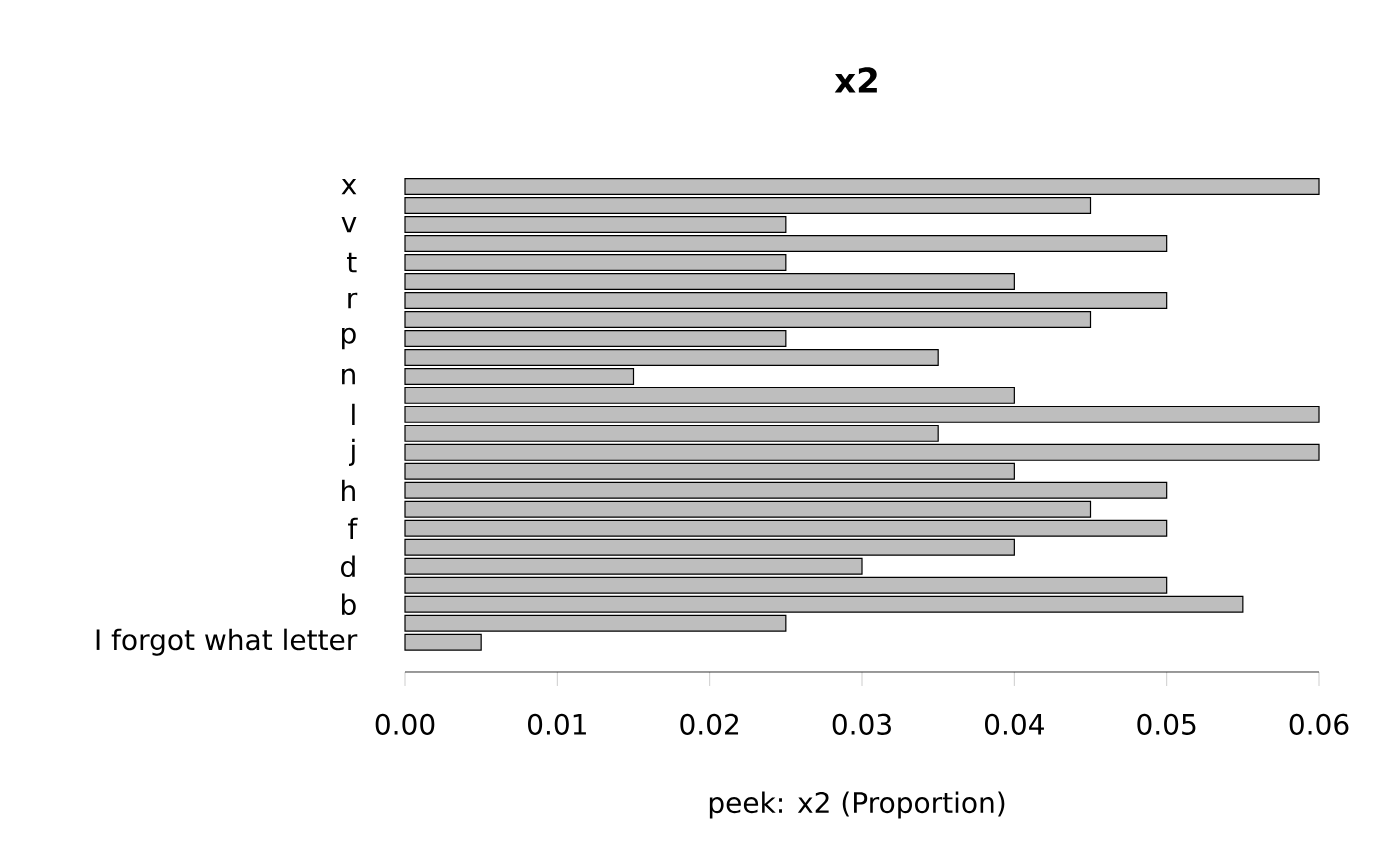 The image size is (1400, 866). Describe the element at coordinates (857, 805) in the screenshot. I see `x-axis-title: peek: x2 (Proportion)` at that location.